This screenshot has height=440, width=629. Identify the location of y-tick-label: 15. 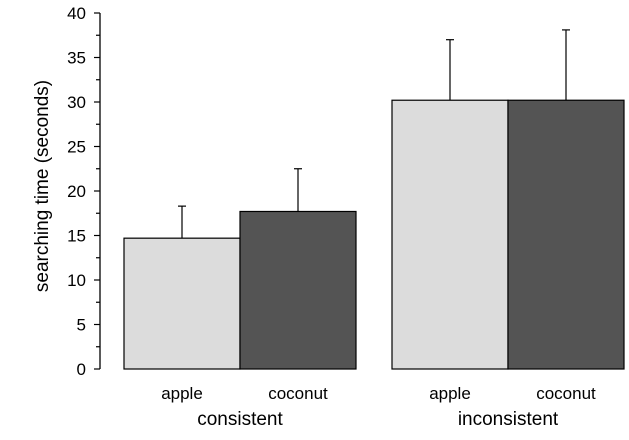
(76, 236).